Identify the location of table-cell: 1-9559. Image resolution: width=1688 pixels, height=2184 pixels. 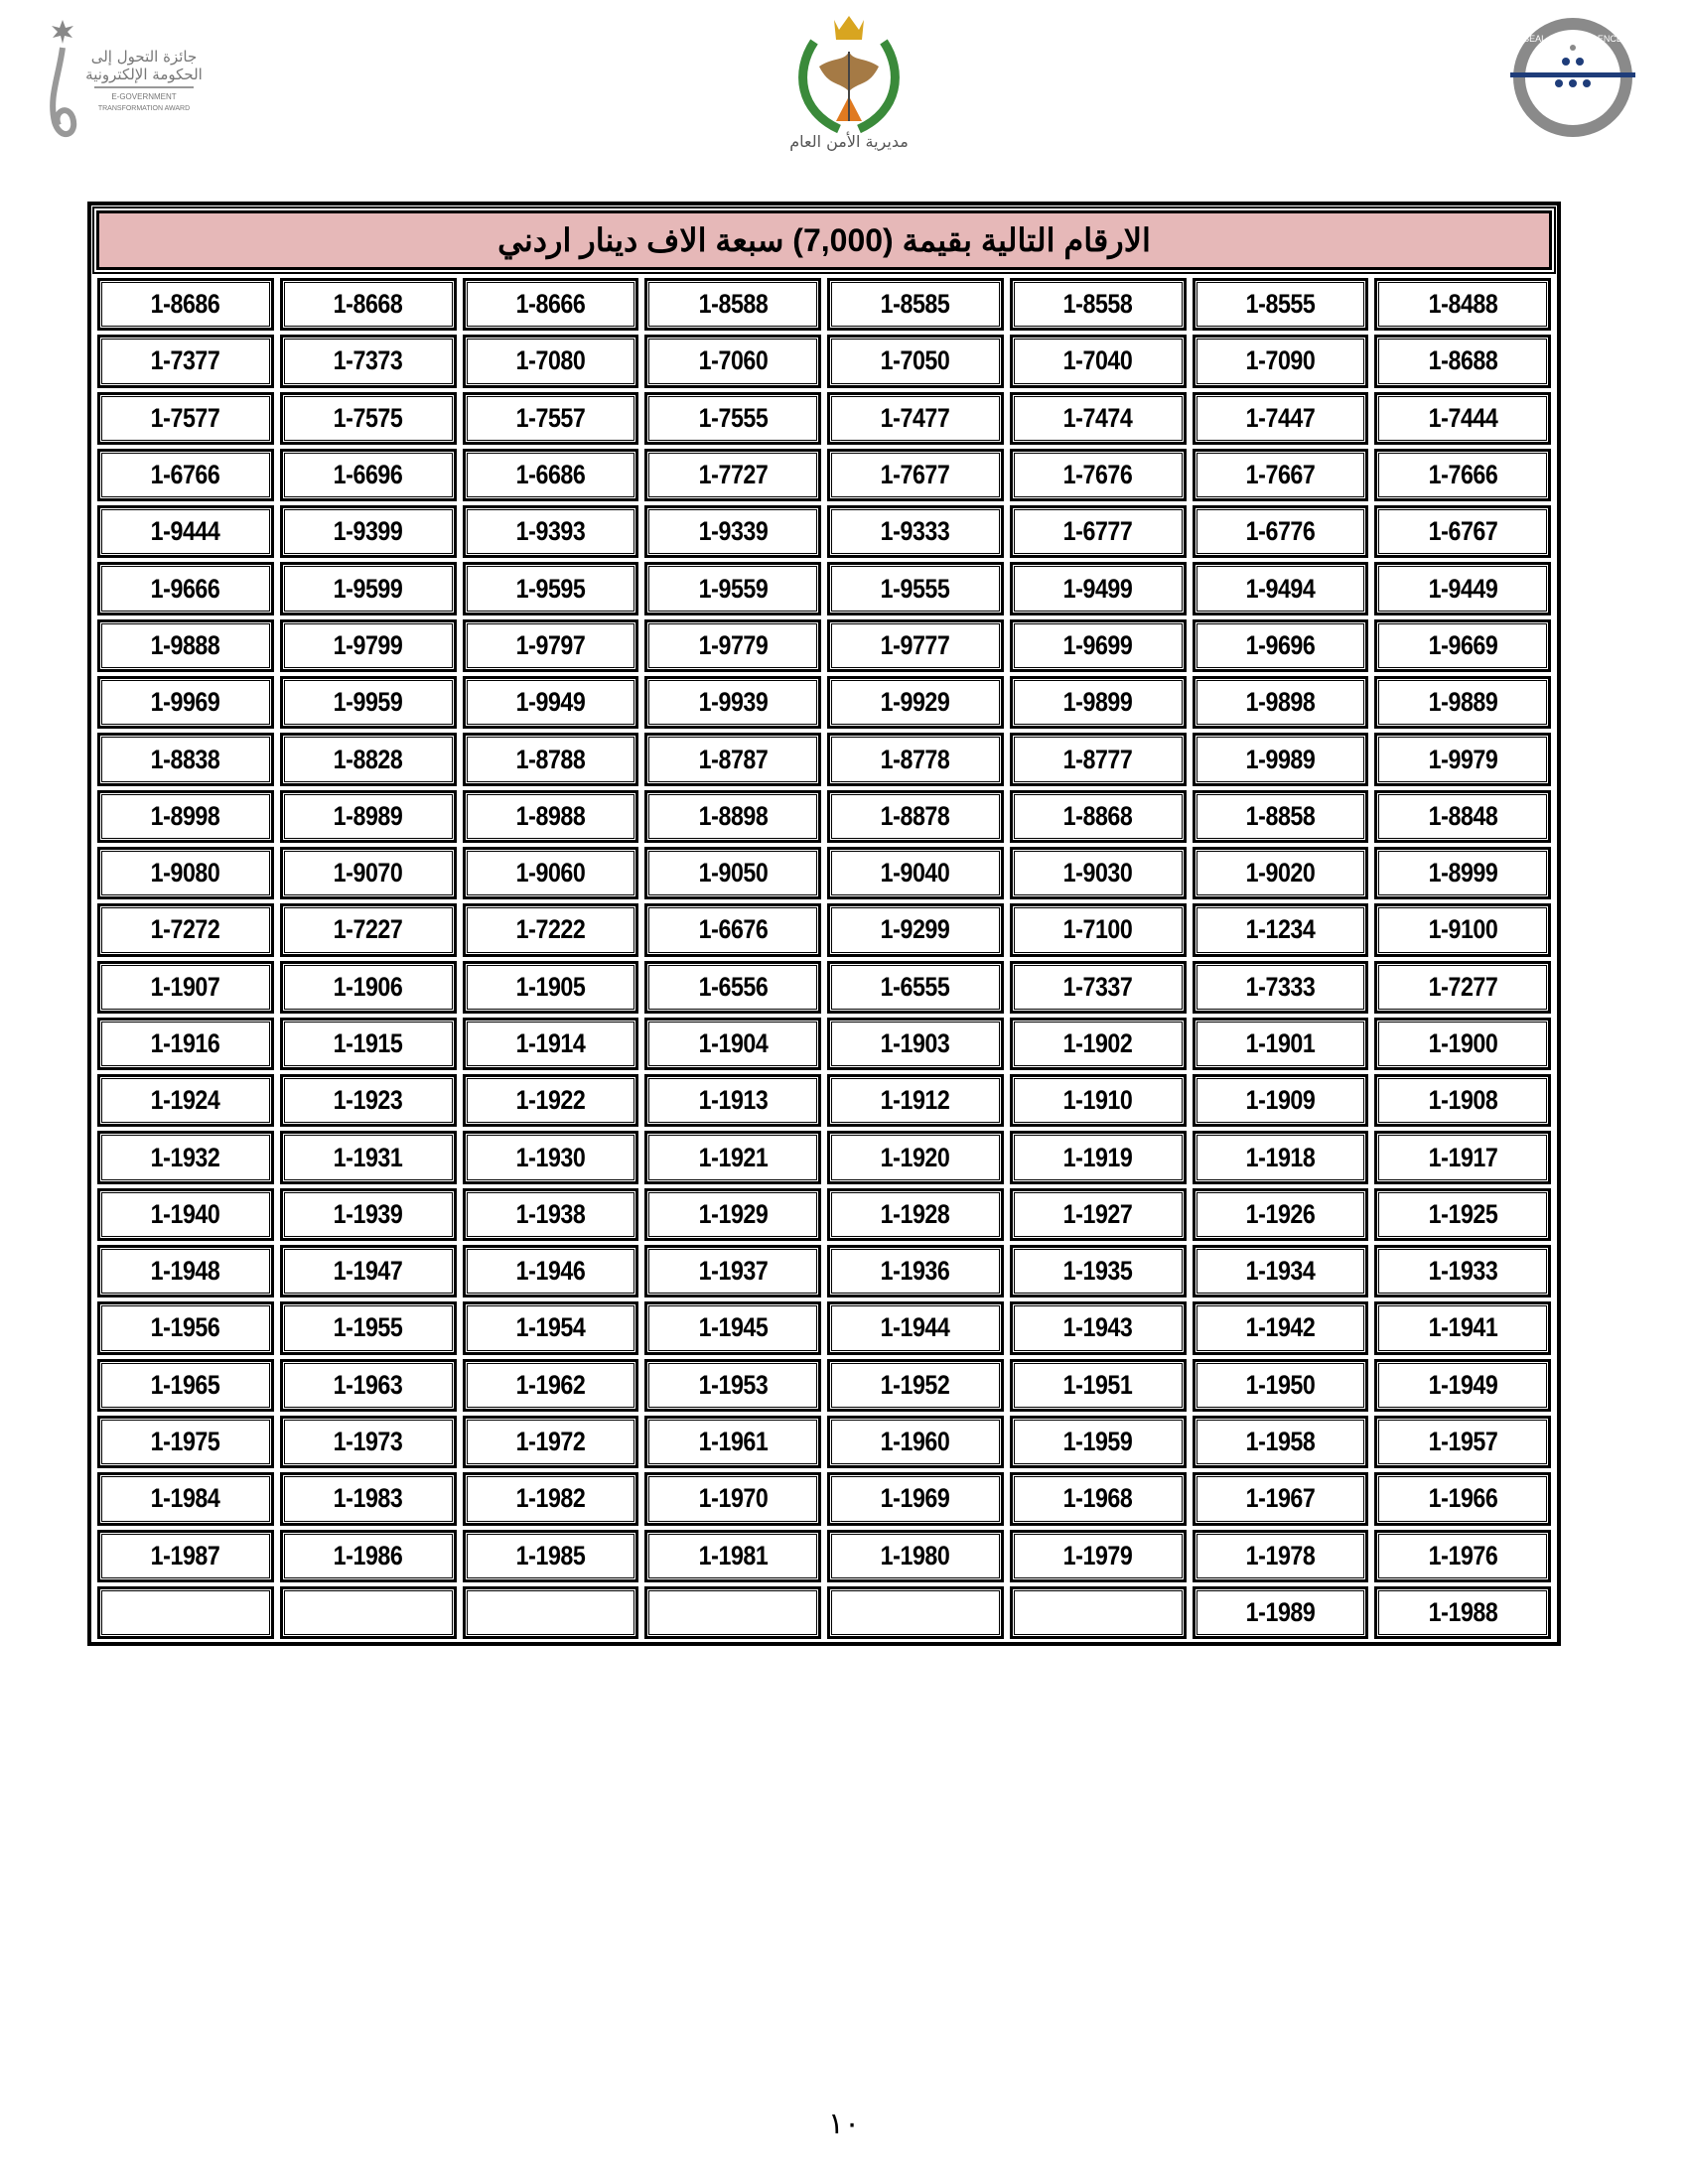
(732, 588).